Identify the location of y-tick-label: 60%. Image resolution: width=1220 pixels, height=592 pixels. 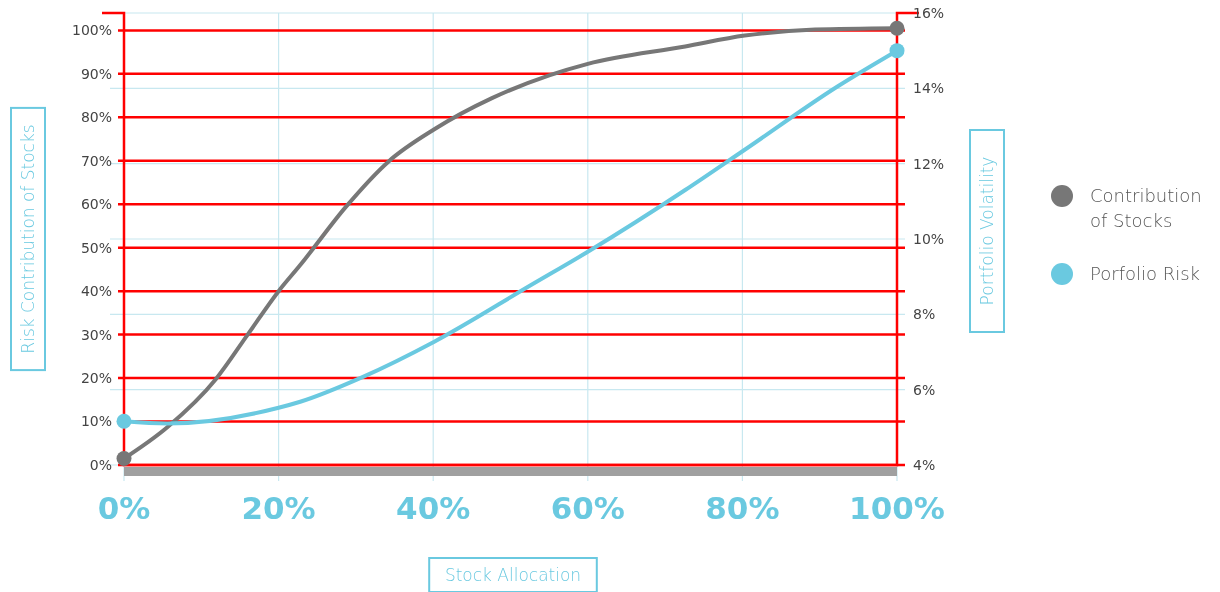
(96, 204).